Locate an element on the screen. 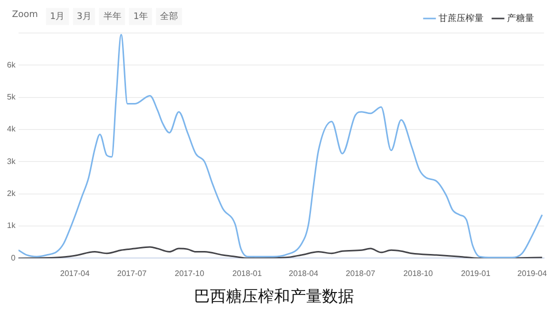 Image resolution: width=550 pixels, height=325 pixels. x-tick-label: 2018-01 is located at coordinates (247, 273).